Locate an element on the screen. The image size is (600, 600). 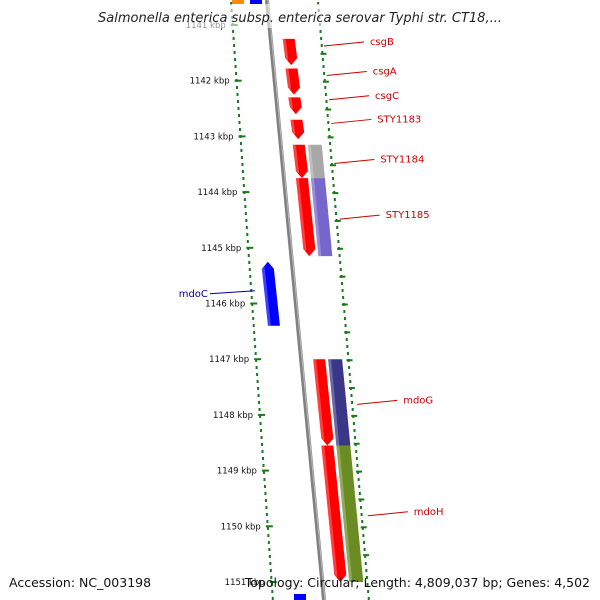
kbp-tick-label: 1145 kbp is located at coordinates (221, 249).